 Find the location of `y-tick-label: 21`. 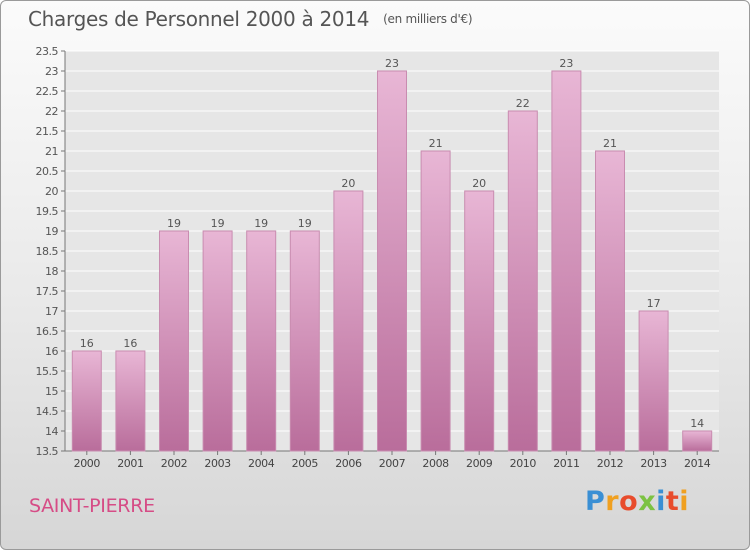

y-tick-label: 21 is located at coordinates (51, 151).